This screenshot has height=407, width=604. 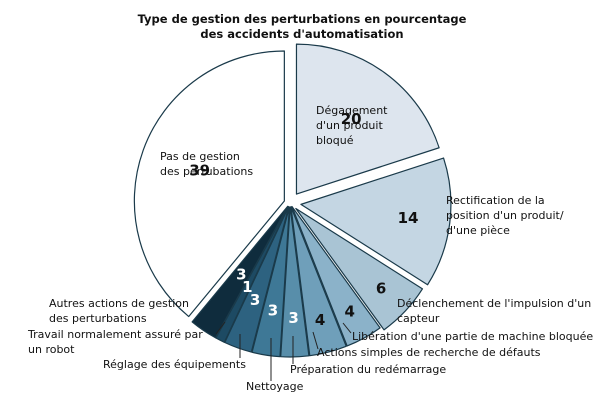 What do you see at coordinates (320, 320) in the screenshot?
I see `value-label-5: 4` at bounding box center [320, 320].